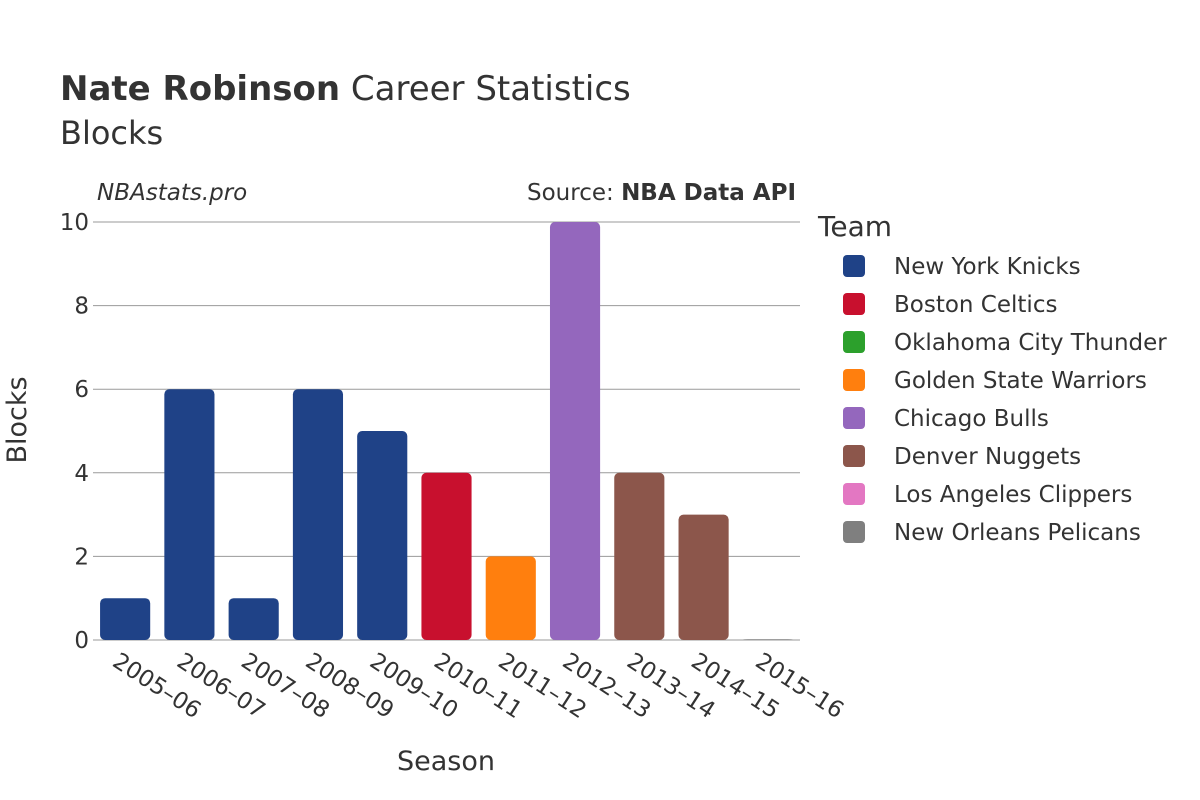  Describe the element at coordinates (574, 193) in the screenshot. I see `source-label: Source:` at that location.